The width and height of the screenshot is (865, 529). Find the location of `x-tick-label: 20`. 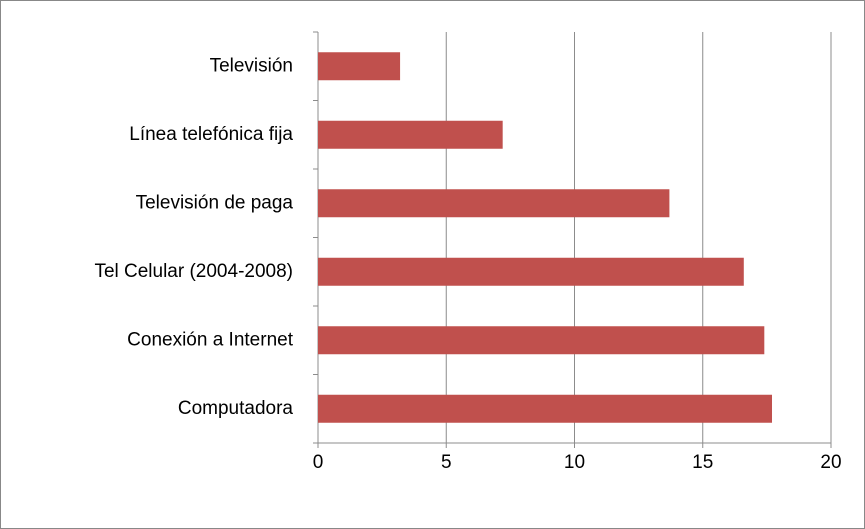

x-tick-label: 20 is located at coordinates (830, 462).